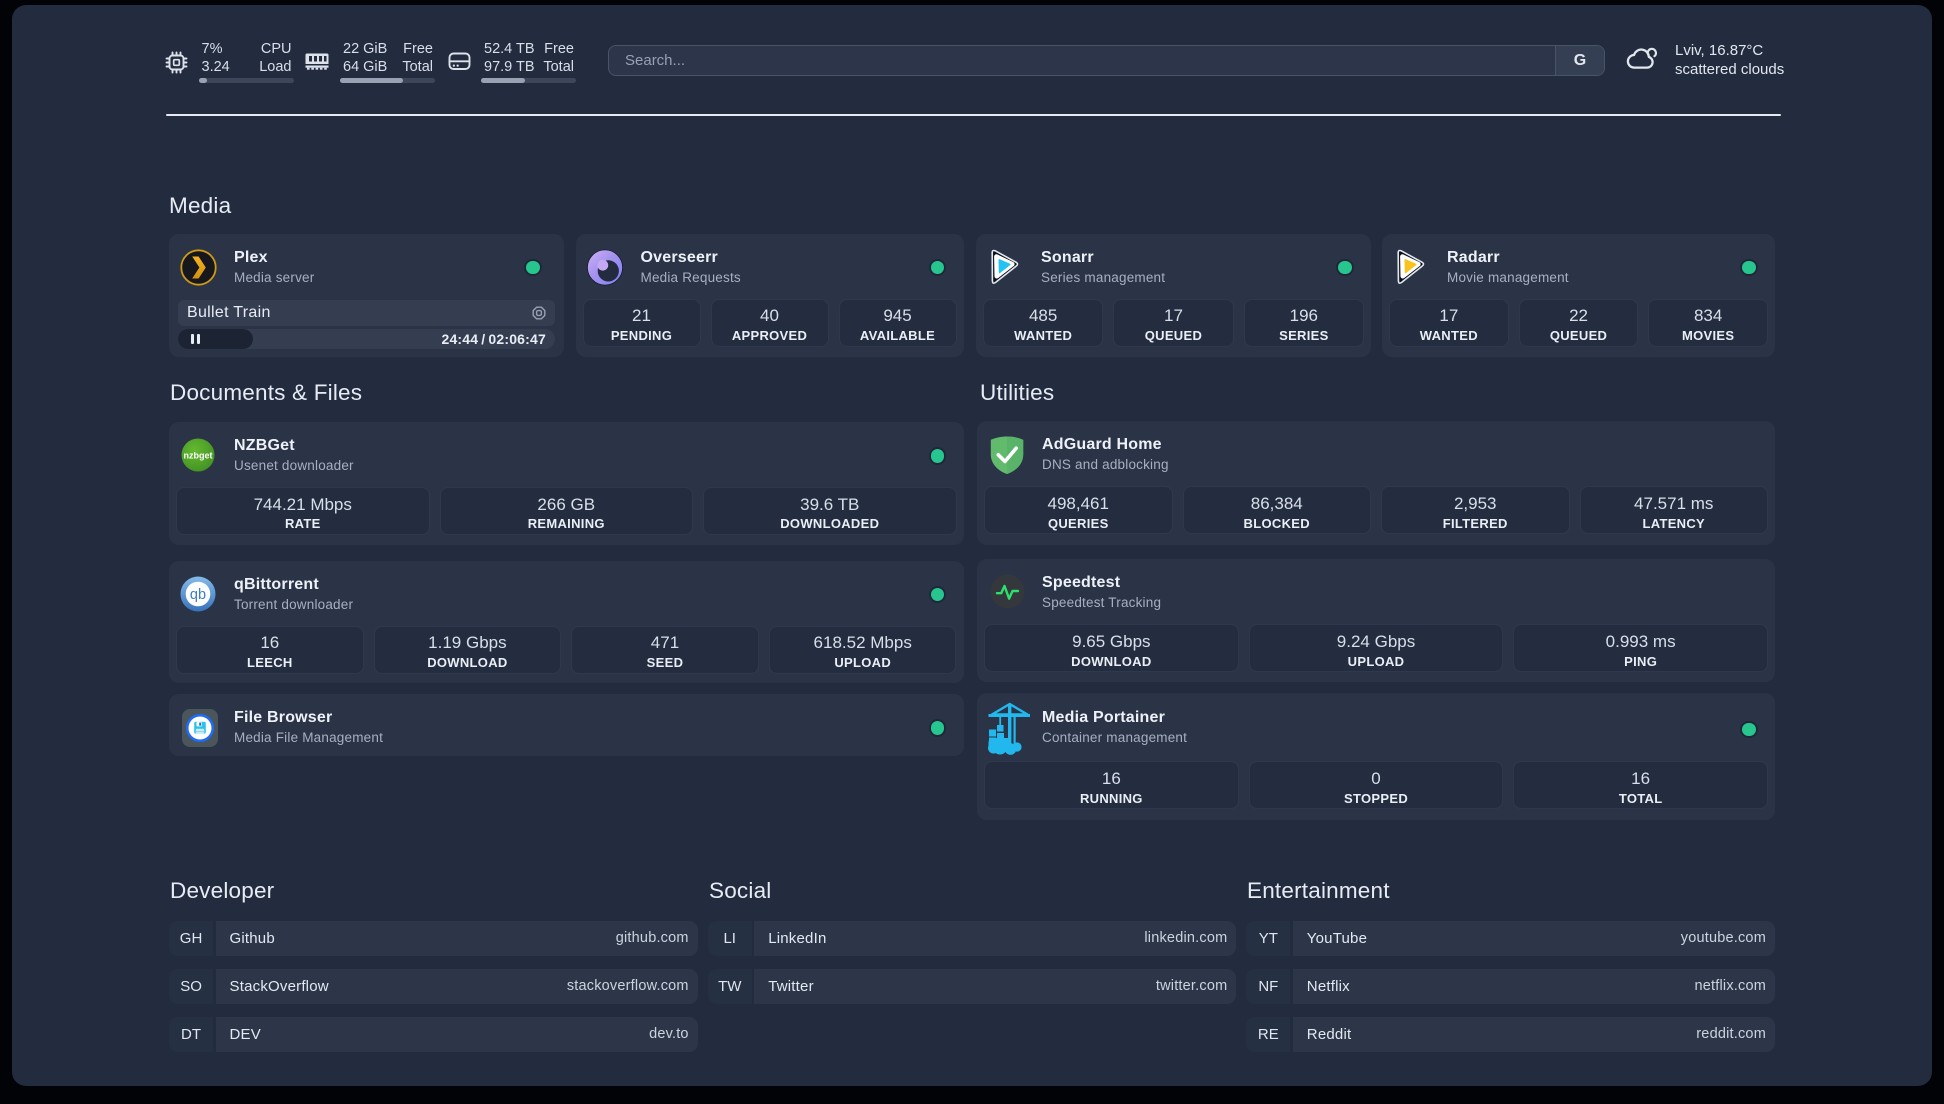 Image resolution: width=1944 pixels, height=1104 pixels. What do you see at coordinates (198, 455) in the screenshot?
I see `svg-text: nzbget` at bounding box center [198, 455].